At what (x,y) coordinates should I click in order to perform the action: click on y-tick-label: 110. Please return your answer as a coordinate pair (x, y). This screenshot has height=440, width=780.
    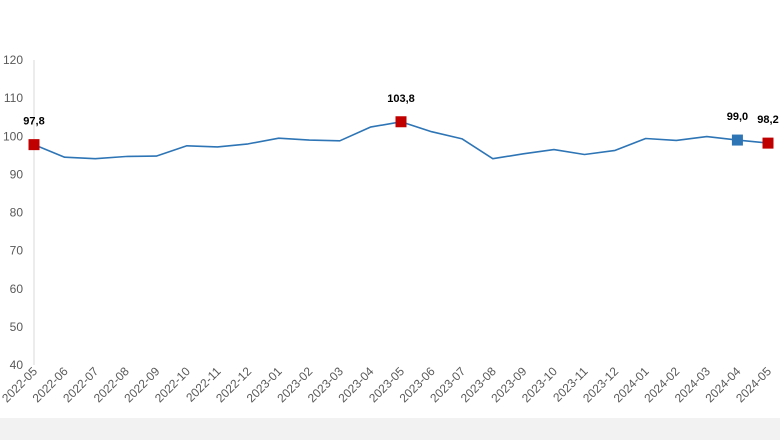
    Looking at the image, I should click on (13, 98).